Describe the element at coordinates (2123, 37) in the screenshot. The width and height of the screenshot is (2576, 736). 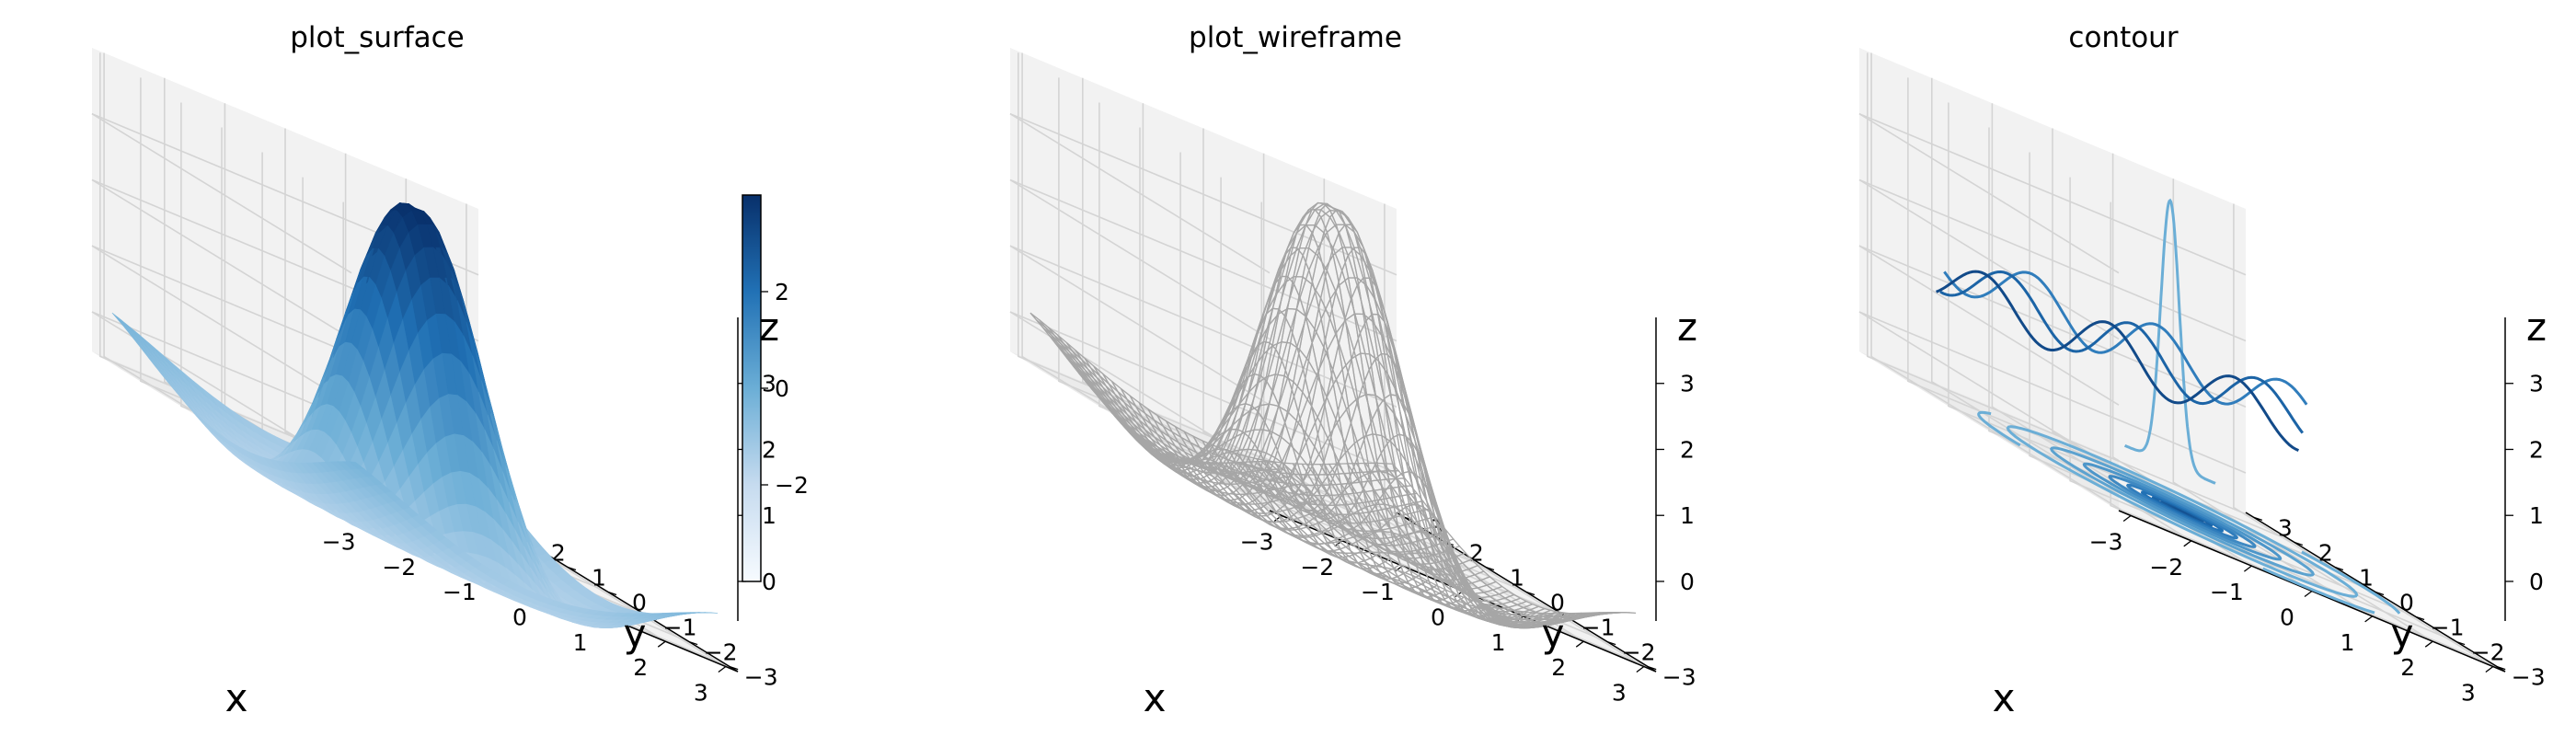
I see `panel-title: contour` at that location.